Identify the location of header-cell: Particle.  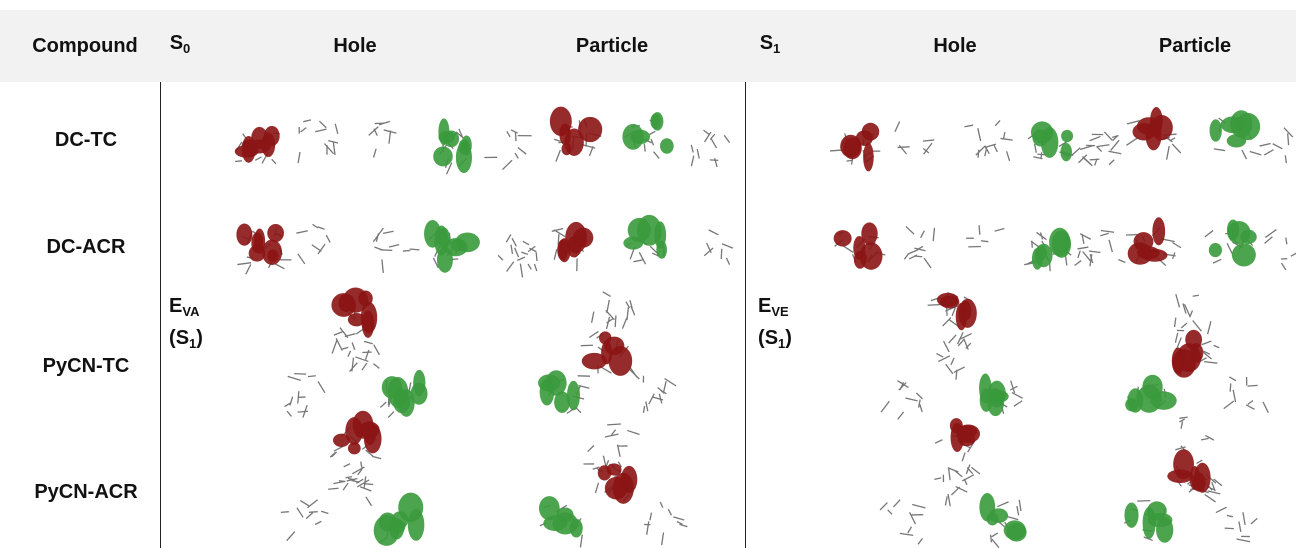
(612, 46).